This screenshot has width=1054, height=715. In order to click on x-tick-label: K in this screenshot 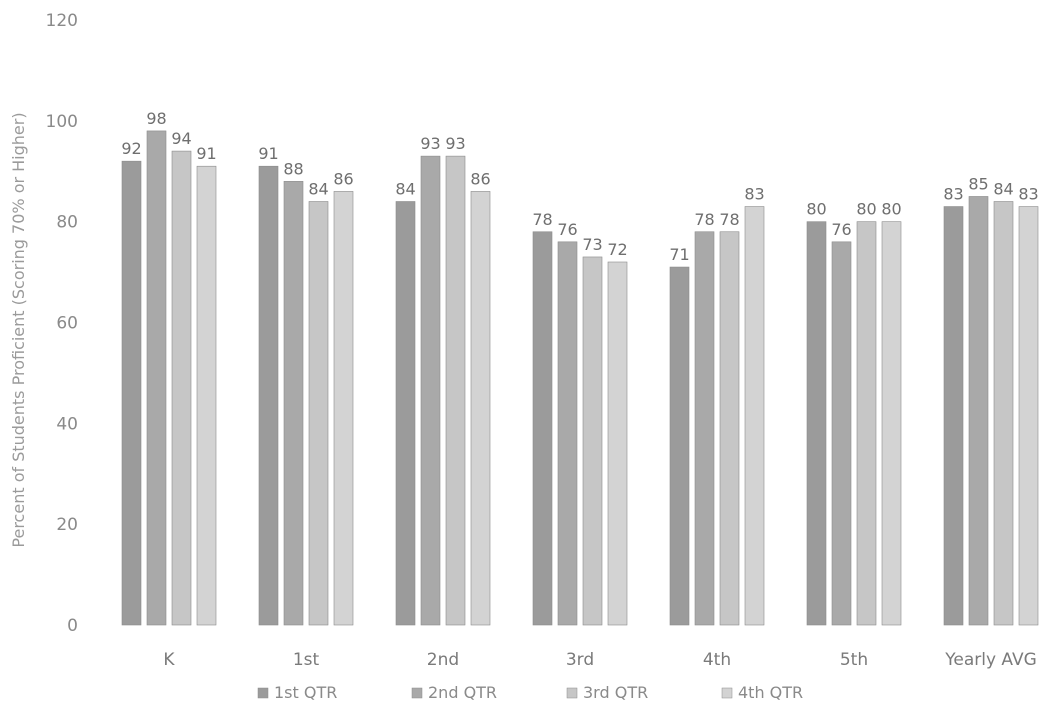, I will do `click(169, 660)`.